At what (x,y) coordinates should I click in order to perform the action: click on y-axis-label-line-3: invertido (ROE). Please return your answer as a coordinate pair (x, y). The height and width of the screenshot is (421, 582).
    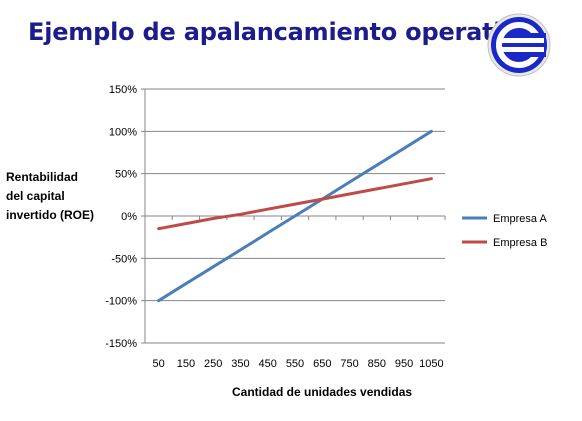
    Looking at the image, I should click on (50, 215).